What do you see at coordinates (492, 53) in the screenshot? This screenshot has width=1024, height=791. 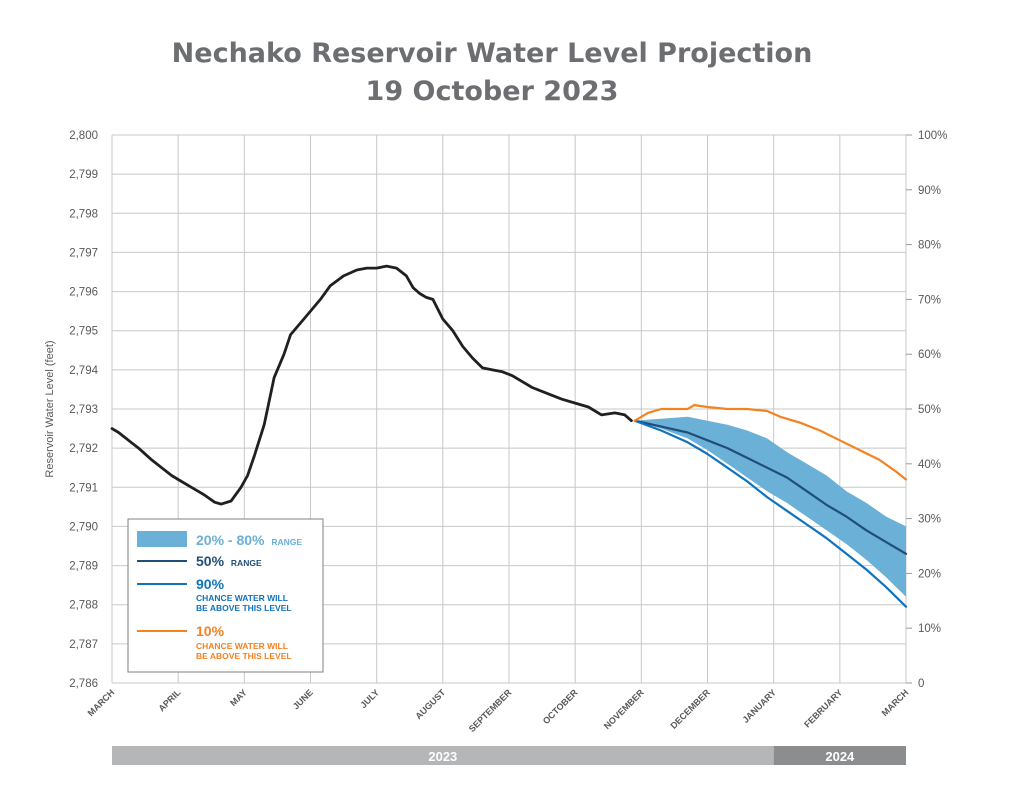 I see `chart-title: Nechako Reservoir Water Level Projection` at bounding box center [492, 53].